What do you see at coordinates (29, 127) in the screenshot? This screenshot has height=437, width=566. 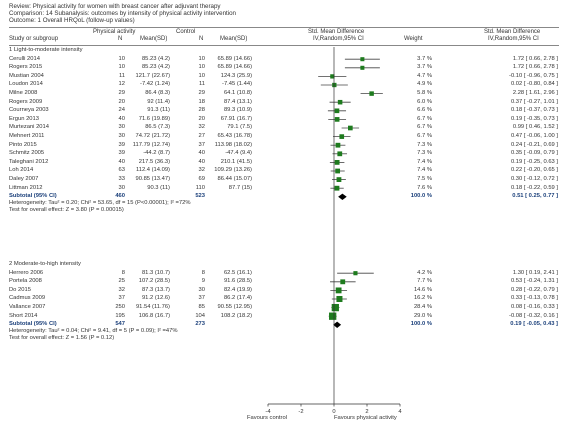 I see `study-name: Murtezani 2014` at bounding box center [29, 127].